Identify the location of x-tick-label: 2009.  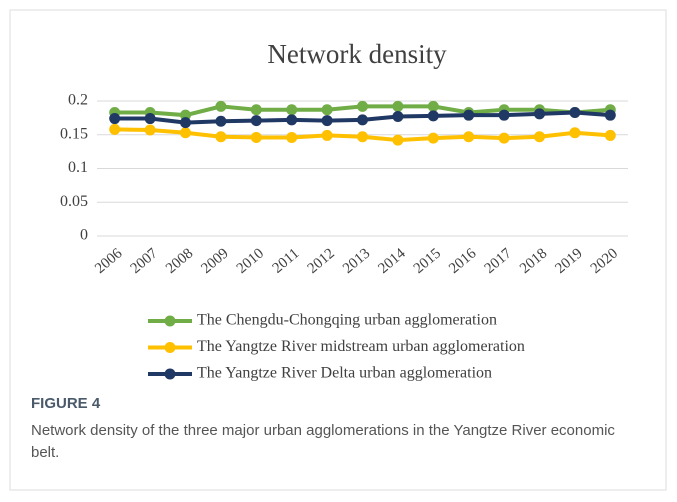
(214, 261).